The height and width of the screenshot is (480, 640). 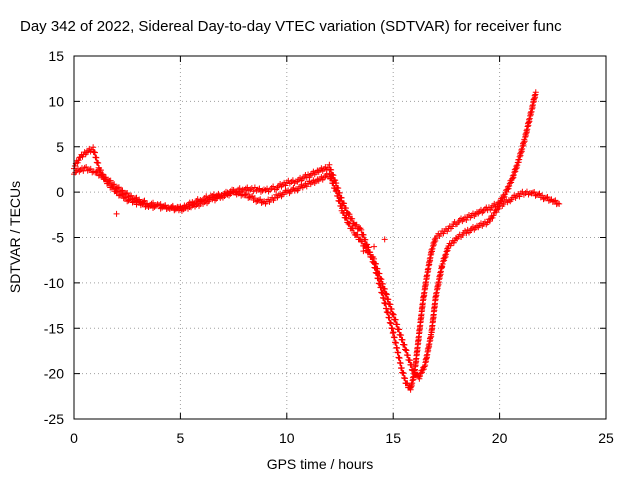 What do you see at coordinates (54, 328) in the screenshot?
I see `y-tick-label: -15` at bounding box center [54, 328].